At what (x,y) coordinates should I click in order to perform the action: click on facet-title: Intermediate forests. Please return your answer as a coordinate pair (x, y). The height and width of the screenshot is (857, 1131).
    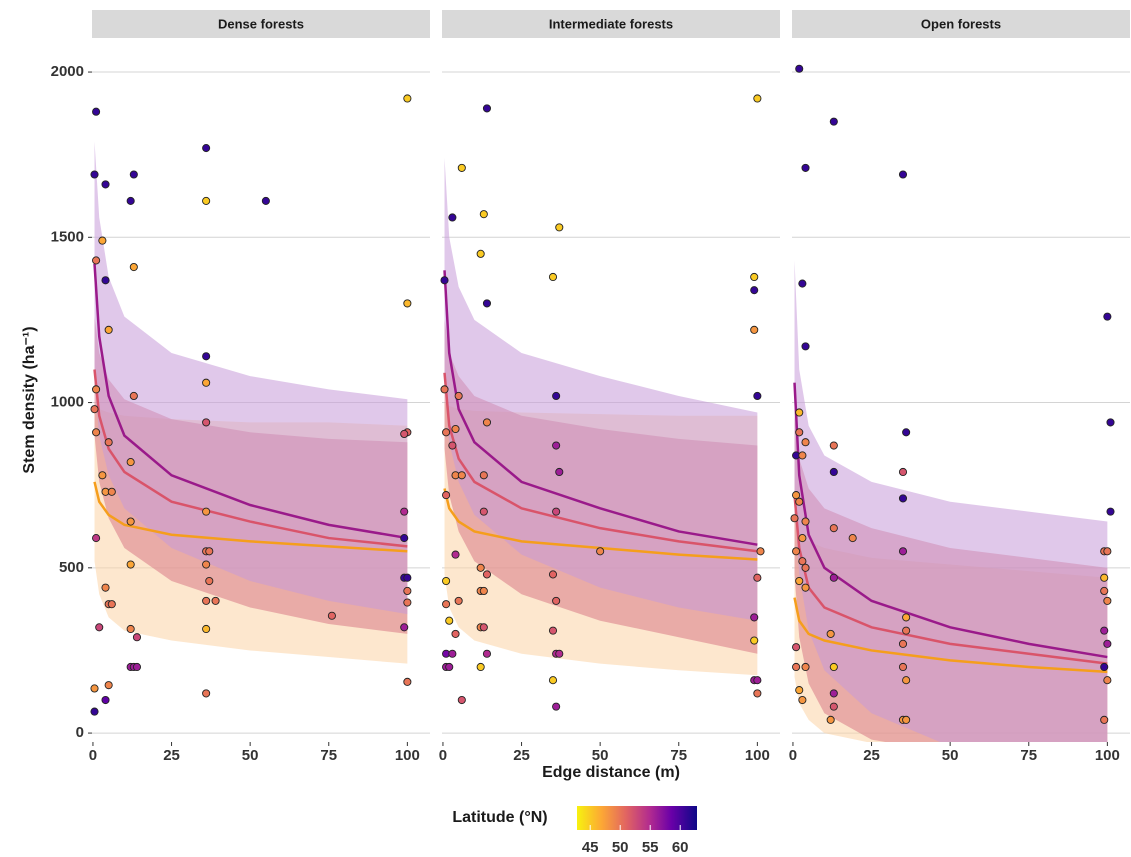
    Looking at the image, I should click on (611, 23).